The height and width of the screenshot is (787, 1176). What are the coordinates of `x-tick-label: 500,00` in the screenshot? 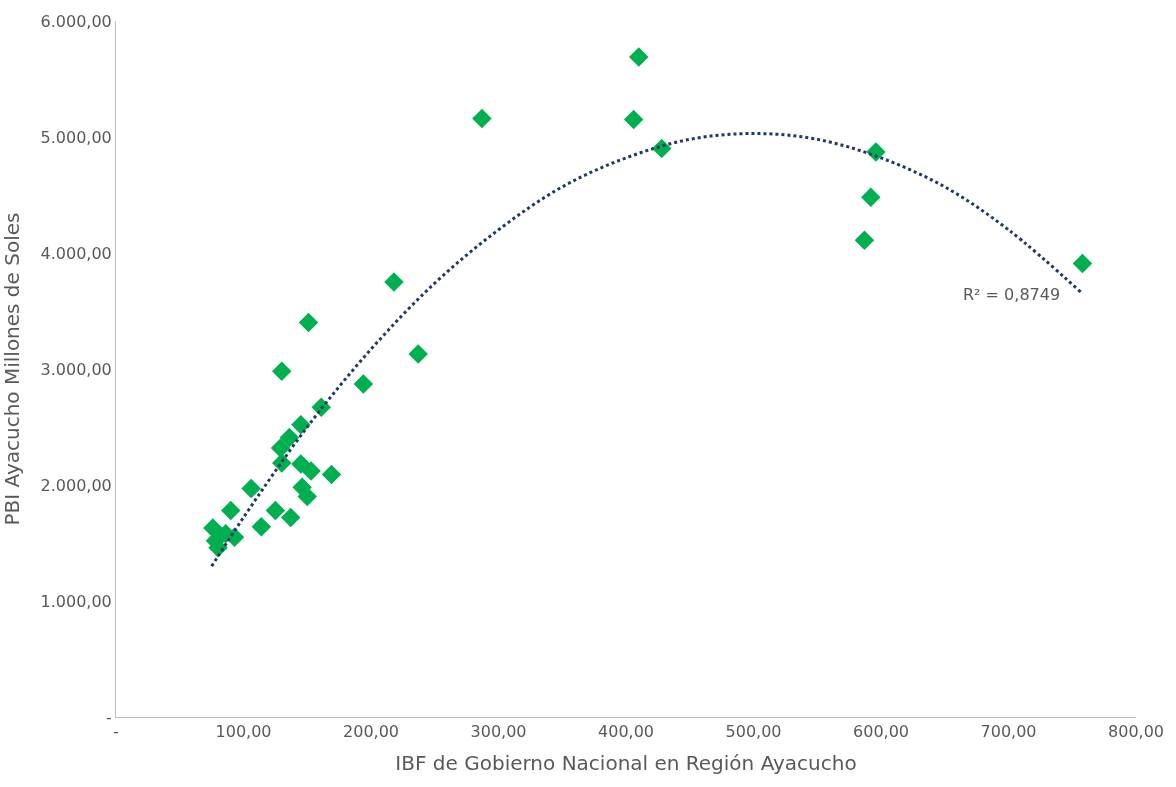 It's located at (753, 732).